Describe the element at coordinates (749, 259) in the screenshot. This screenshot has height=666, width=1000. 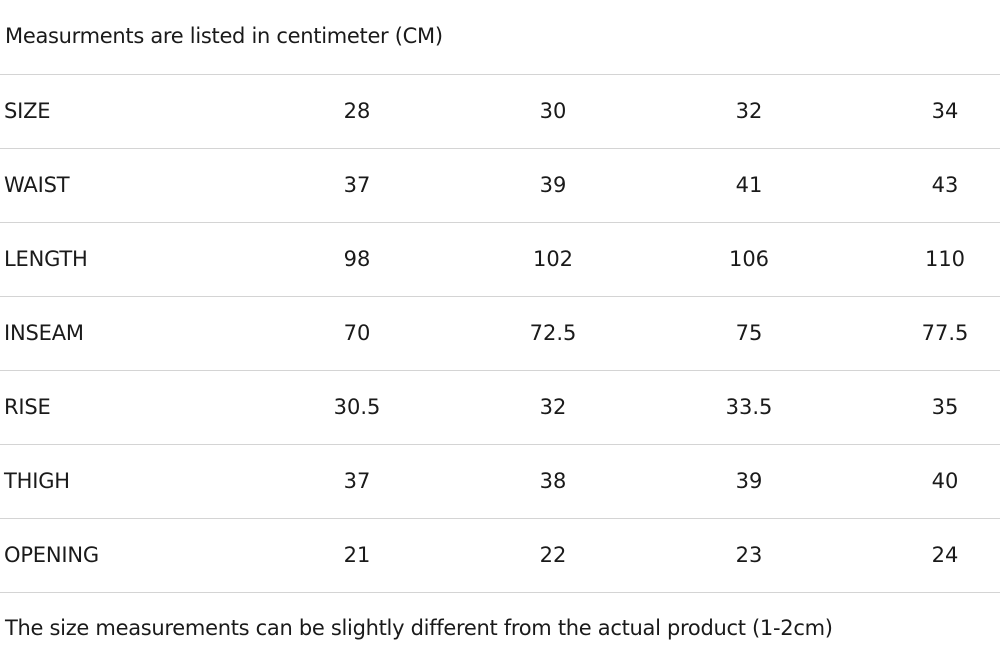
I see `table-cell: 106` at that location.